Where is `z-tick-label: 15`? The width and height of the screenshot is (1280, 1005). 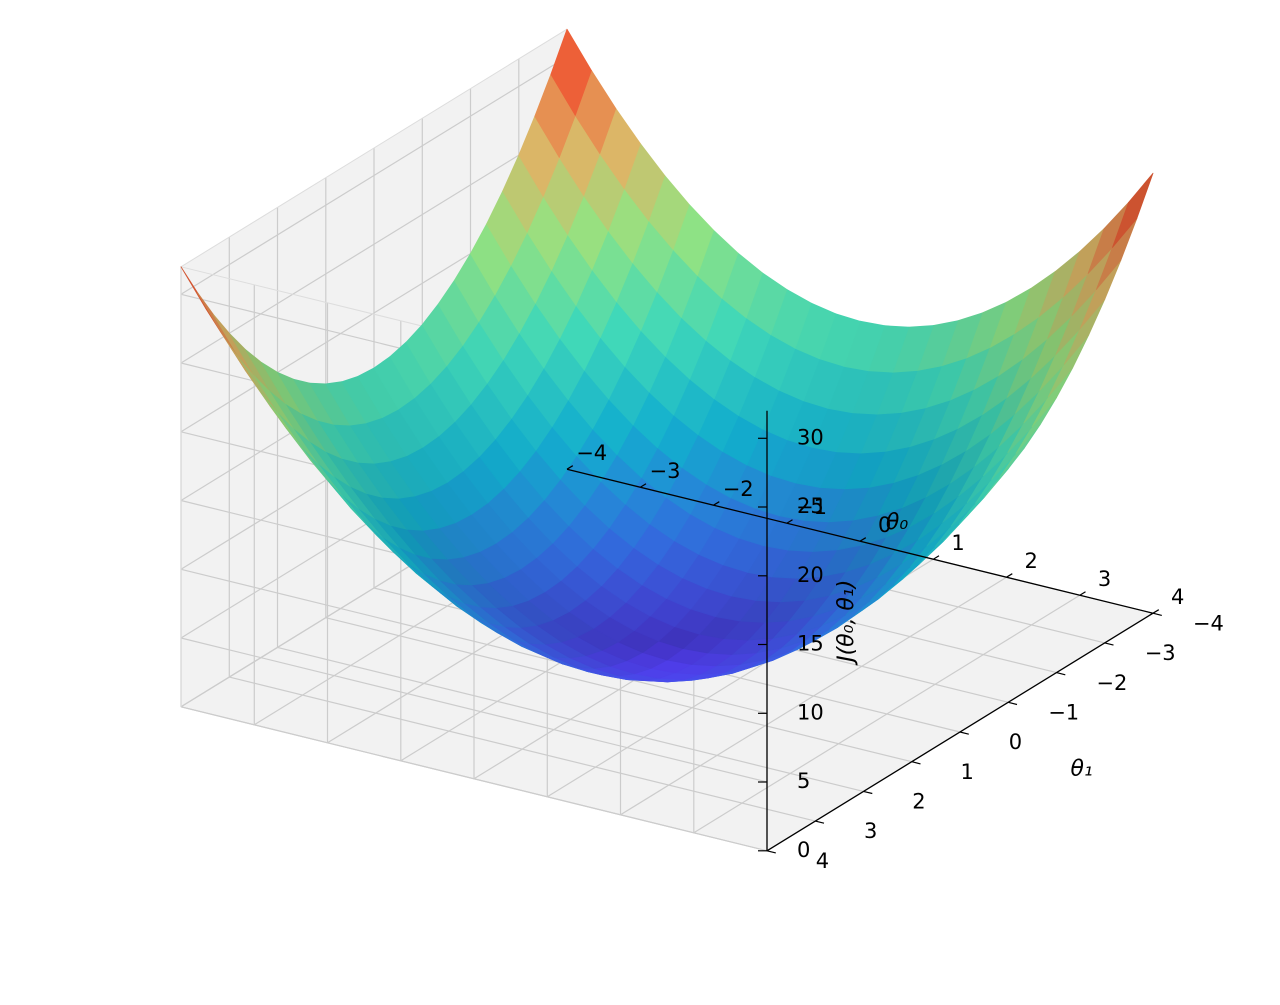 z-tick-label: 15 is located at coordinates (810, 644).